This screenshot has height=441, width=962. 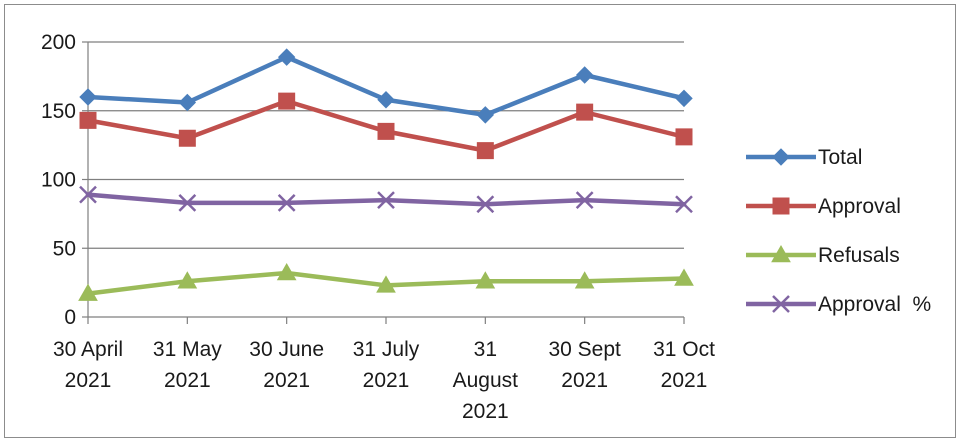 I want to click on x-tick-label: 31 Oct 2021, so click(x=684, y=365).